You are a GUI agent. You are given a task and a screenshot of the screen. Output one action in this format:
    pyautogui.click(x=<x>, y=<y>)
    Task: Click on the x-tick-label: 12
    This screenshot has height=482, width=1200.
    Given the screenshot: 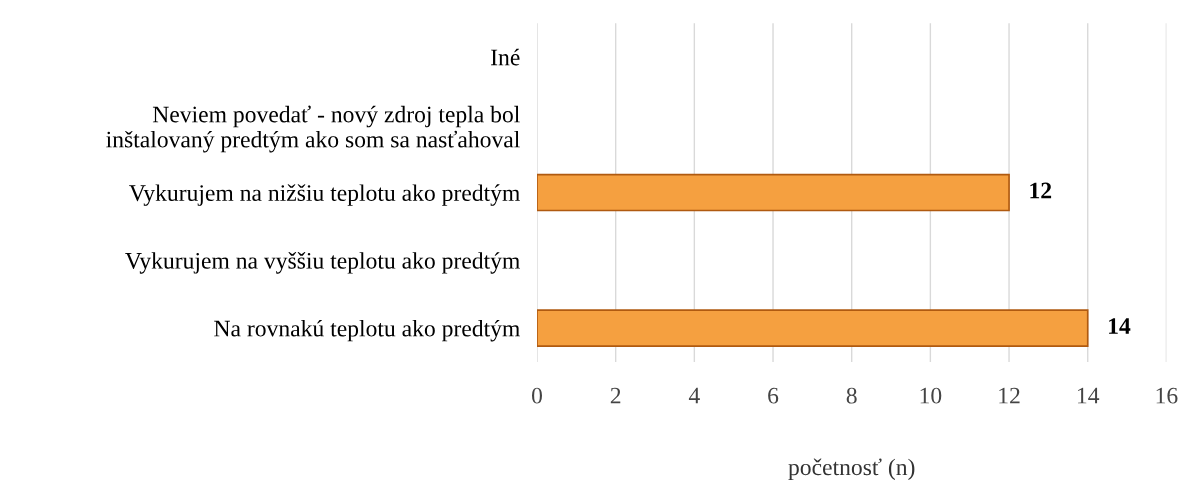 What is the action you would take?
    pyautogui.click(x=1009, y=395)
    